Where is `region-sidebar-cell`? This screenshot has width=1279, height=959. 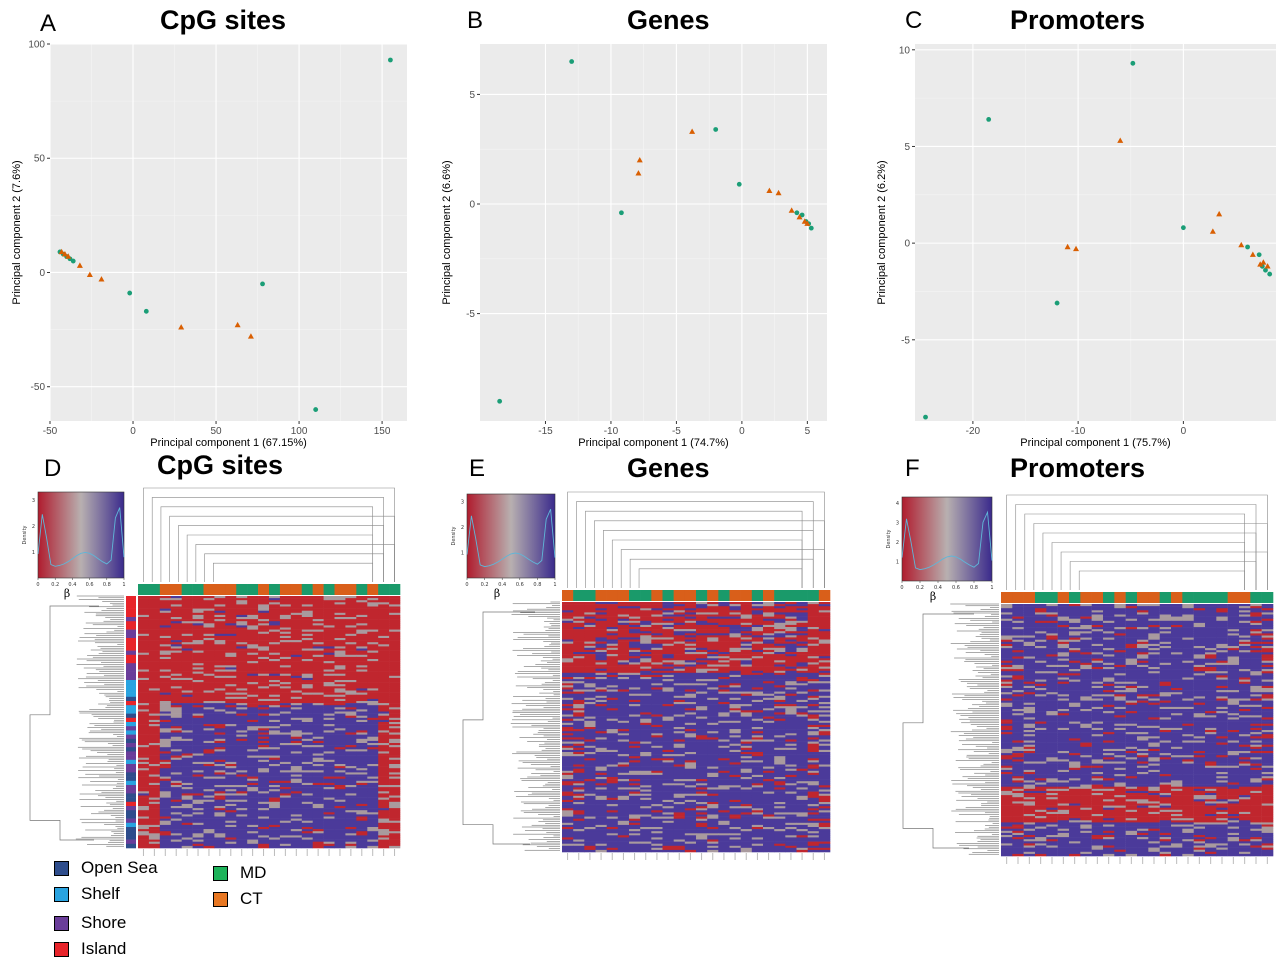 region-sidebar-cell is located at coordinates (131, 661).